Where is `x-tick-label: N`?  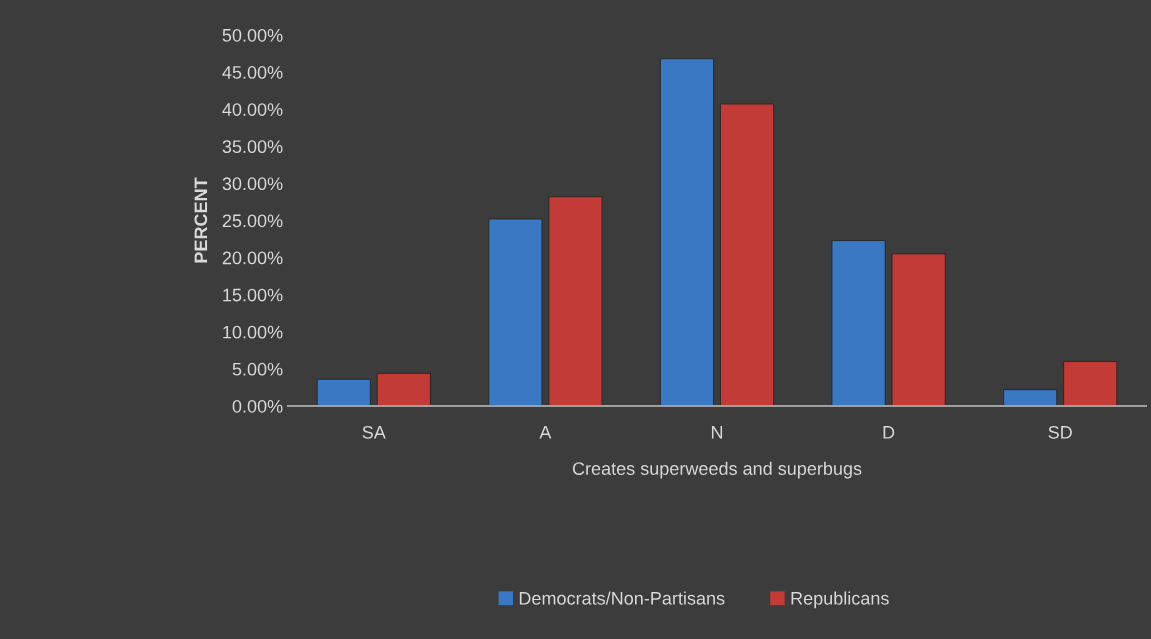 x-tick-label: N is located at coordinates (717, 432).